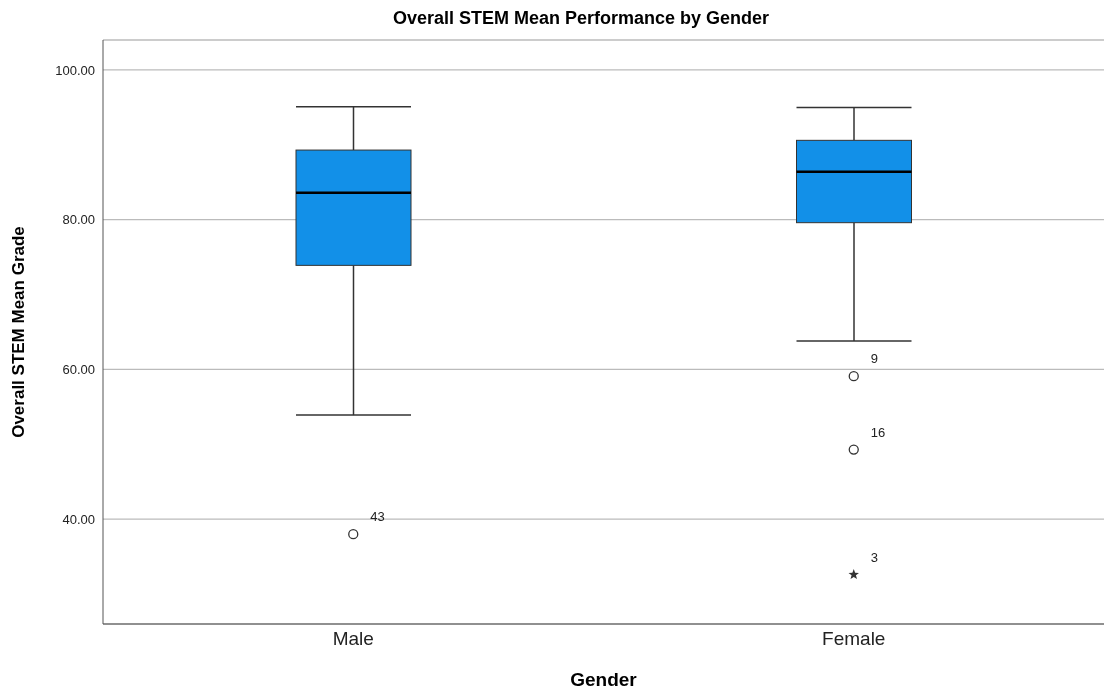 The image size is (1112, 700). I want to click on chart-title: Overall STEM Mean Performance by Gender, so click(581, 19).